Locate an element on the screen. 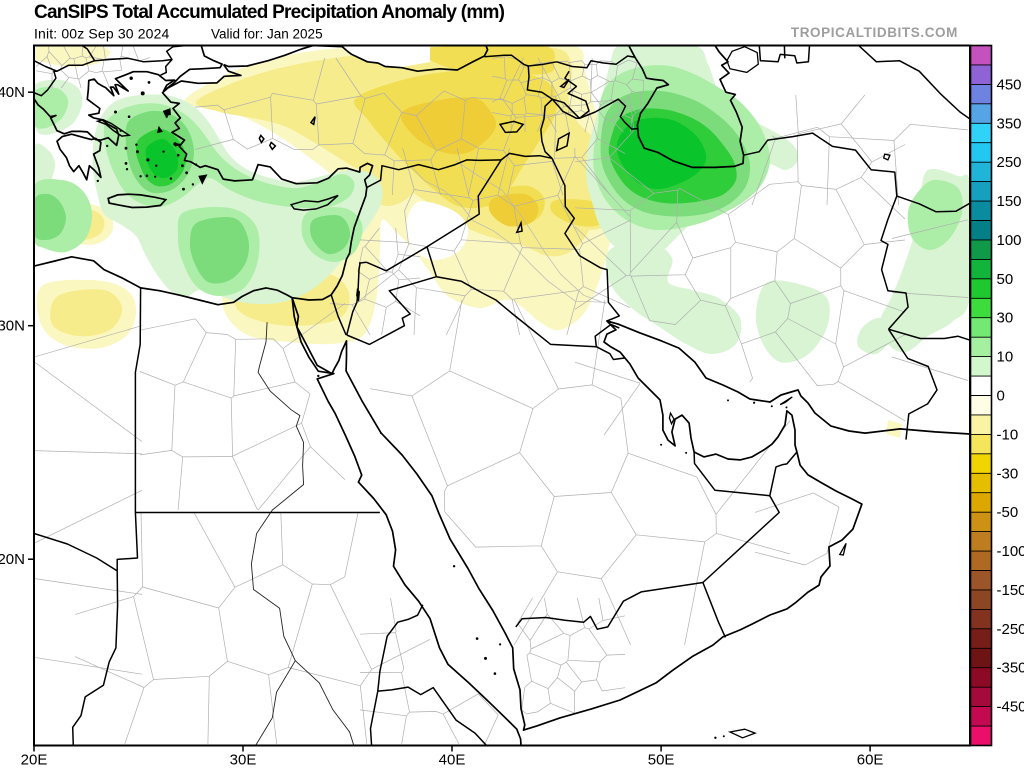 The height and width of the screenshot is (771, 1024). svg-text: -100 is located at coordinates (1010, 551).